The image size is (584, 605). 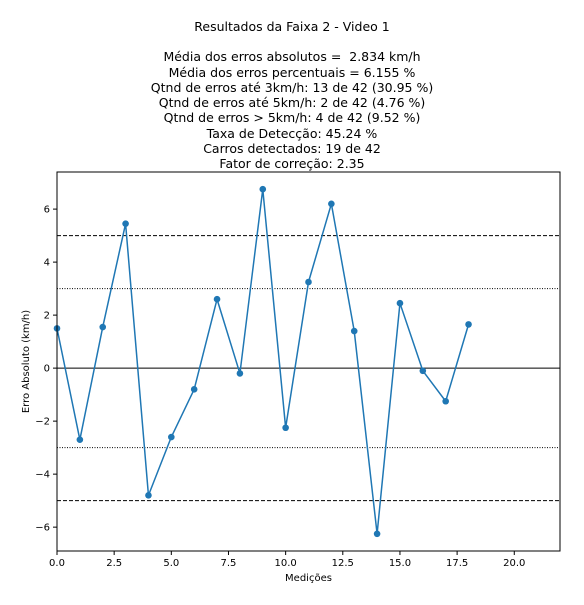 What do you see at coordinates (47, 316) in the screenshot?
I see `y-tick-label: 2` at bounding box center [47, 316].